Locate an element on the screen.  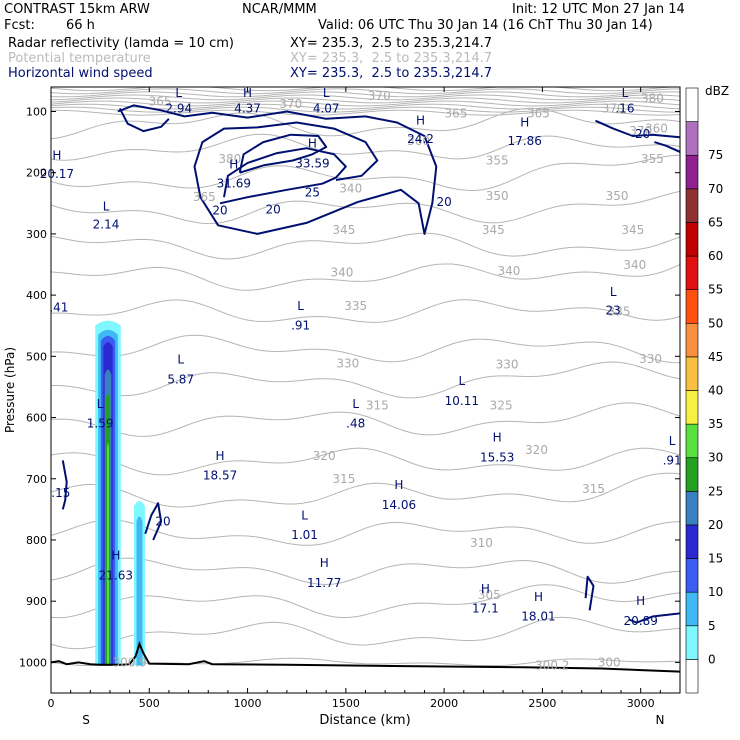
field-xy-theta: XY= 235.3, 2.5 to 235.3,214.7 is located at coordinates (391, 58).